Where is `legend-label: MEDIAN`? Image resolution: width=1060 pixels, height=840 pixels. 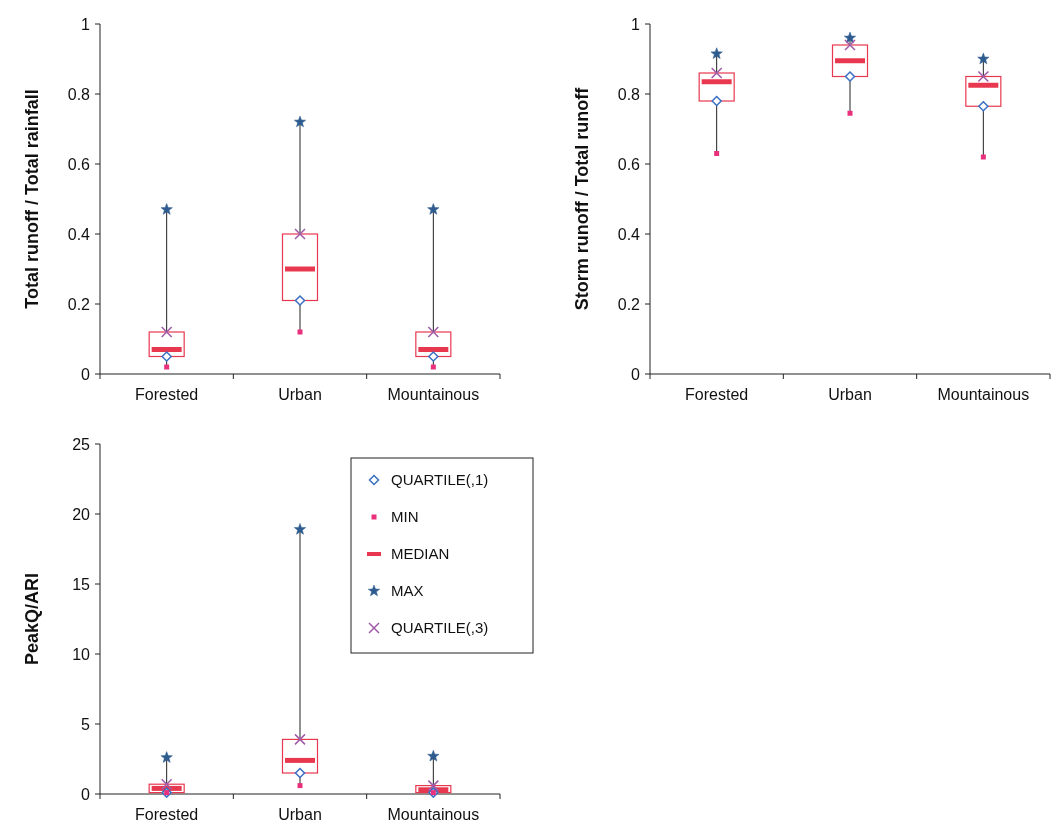 legend-label: MEDIAN is located at coordinates (420, 554).